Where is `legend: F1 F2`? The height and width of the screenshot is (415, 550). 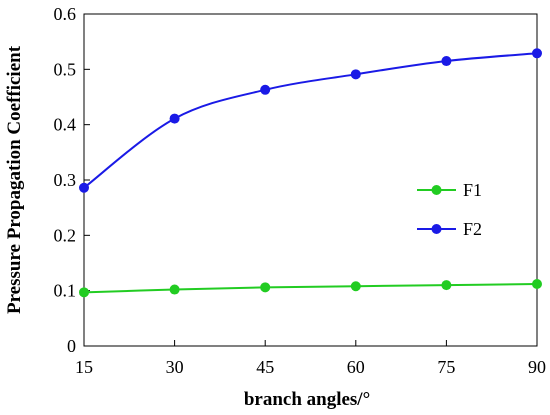
legend: F1 F2 is located at coordinates (449, 209).